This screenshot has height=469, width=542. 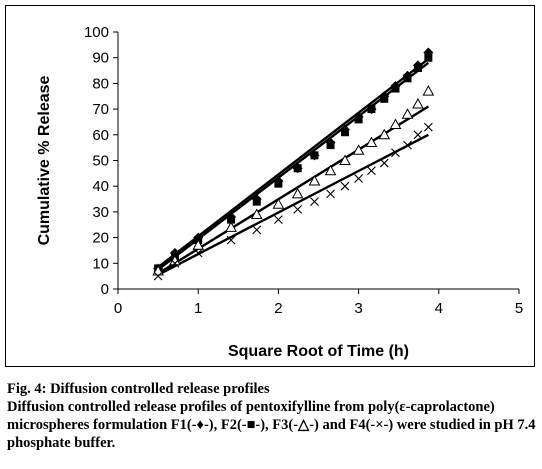 What do you see at coordinates (278, 308) in the screenshot?
I see `x-tick-label: 2` at bounding box center [278, 308].